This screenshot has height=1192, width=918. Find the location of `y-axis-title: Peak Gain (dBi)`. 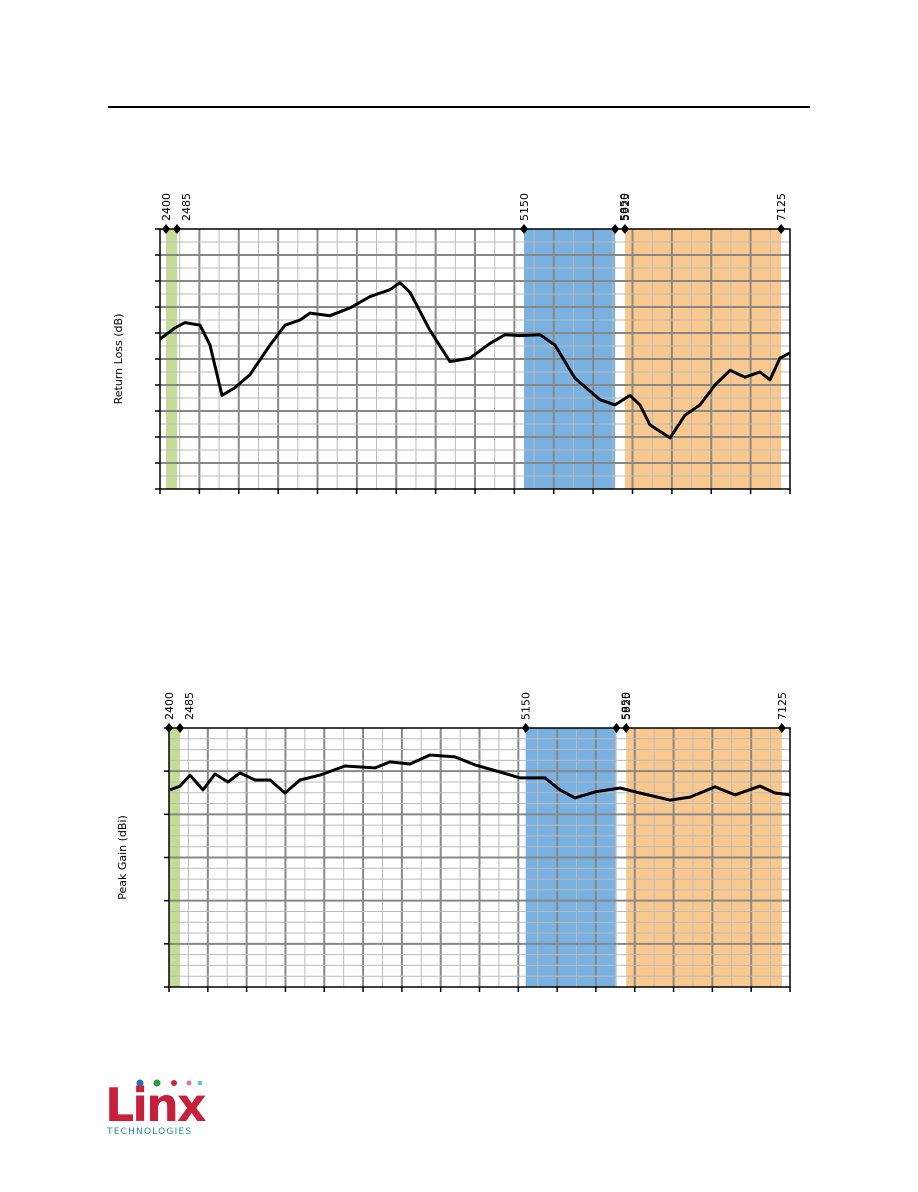

y-axis-title: Peak Gain (dBi) is located at coordinates (122, 857).